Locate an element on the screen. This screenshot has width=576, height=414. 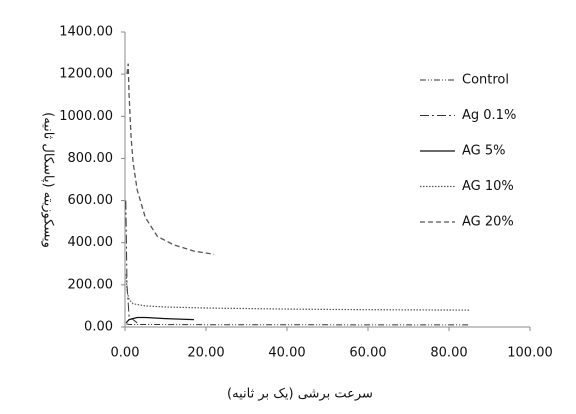
legend-label: AG 10% is located at coordinates (488, 186).